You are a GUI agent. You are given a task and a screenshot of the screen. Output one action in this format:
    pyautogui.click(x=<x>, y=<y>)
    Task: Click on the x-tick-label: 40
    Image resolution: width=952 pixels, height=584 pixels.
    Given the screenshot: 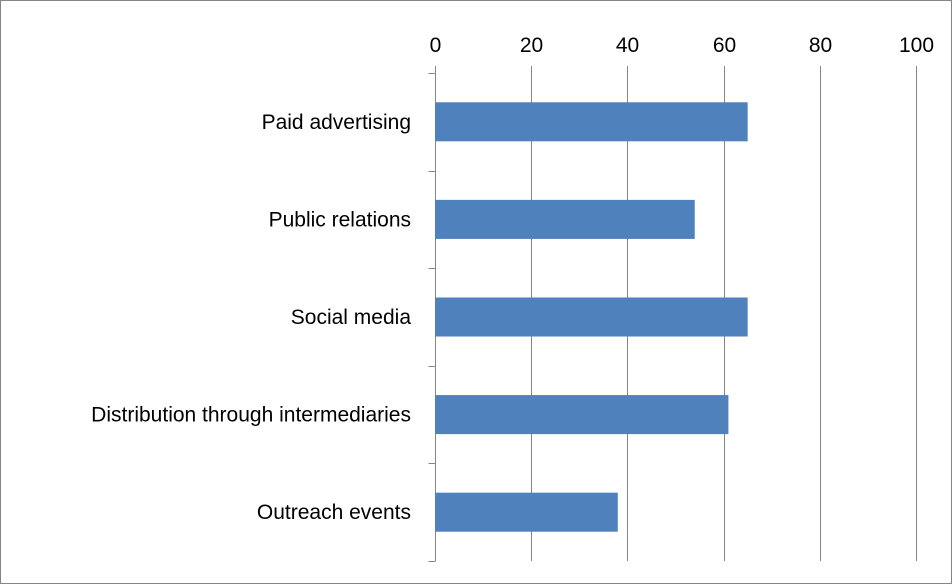 What is the action you would take?
    pyautogui.click(x=627, y=45)
    